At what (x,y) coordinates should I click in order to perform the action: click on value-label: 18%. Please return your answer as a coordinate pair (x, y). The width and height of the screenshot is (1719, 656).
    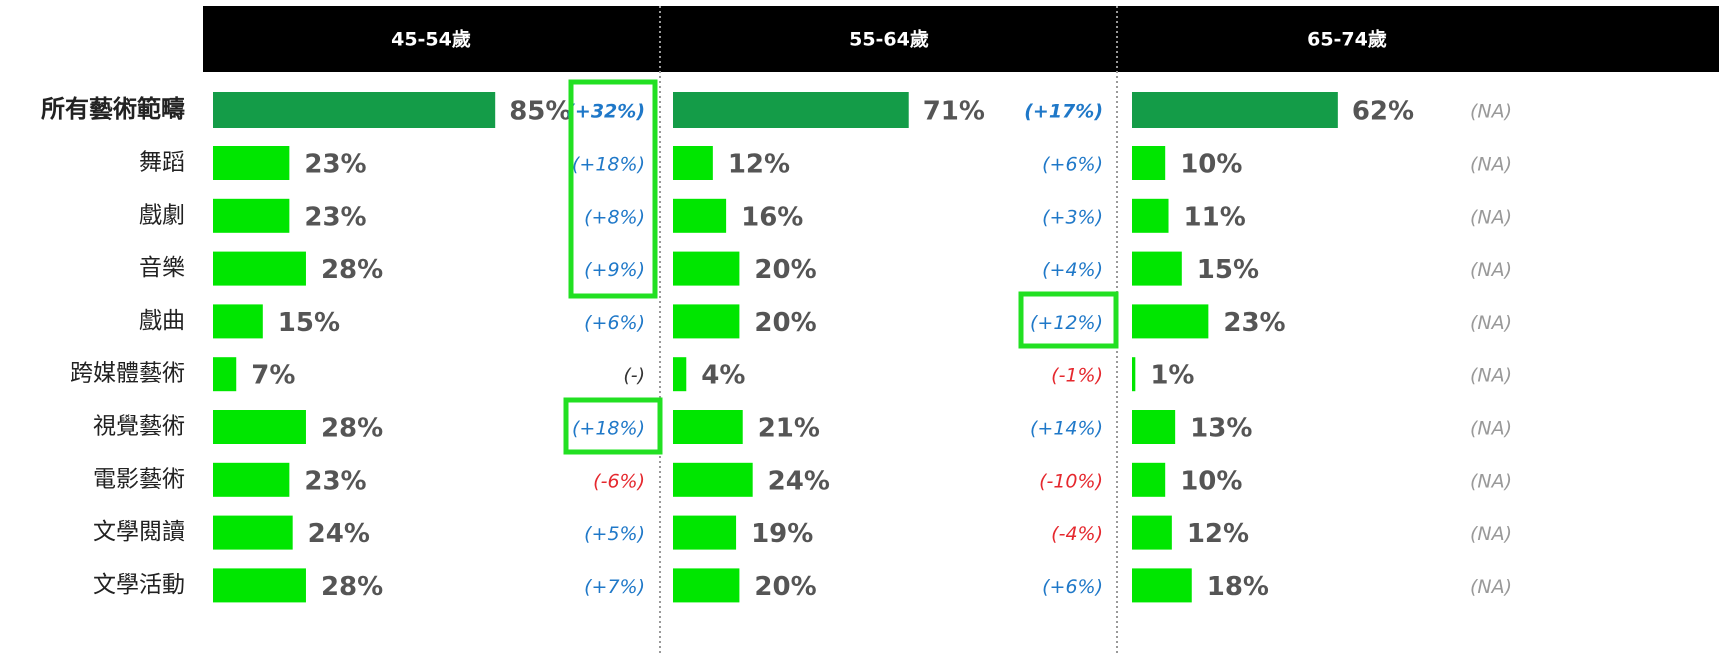
    Looking at the image, I should click on (1238, 587).